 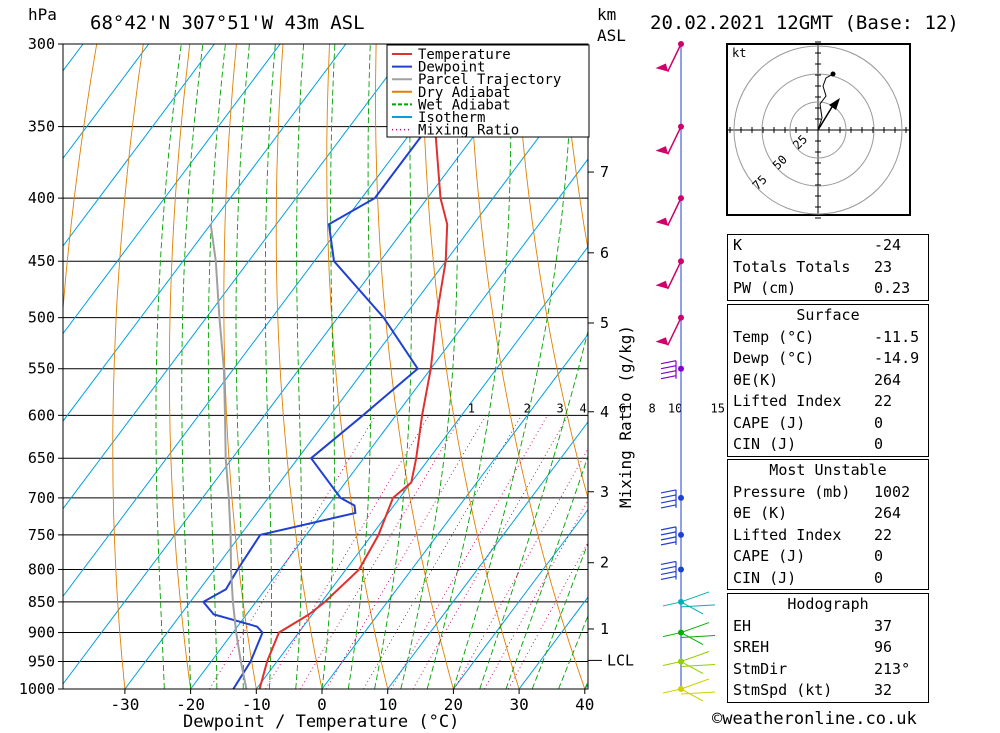 What do you see at coordinates (41, 633) in the screenshot?
I see `pressure-tick-label: 900` at bounding box center [41, 633].